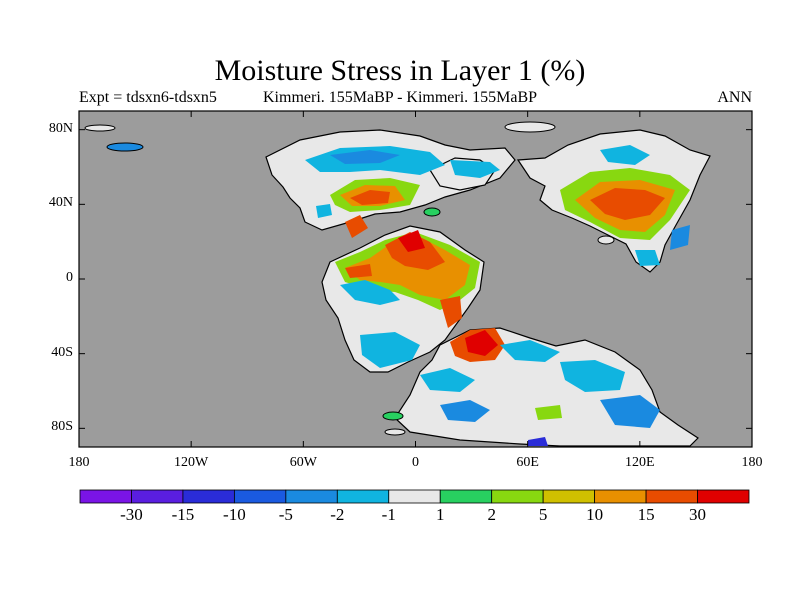 Image resolution: width=800 pixels, height=600 pixels. I want to click on colorbar-label: -10, so click(234, 514).